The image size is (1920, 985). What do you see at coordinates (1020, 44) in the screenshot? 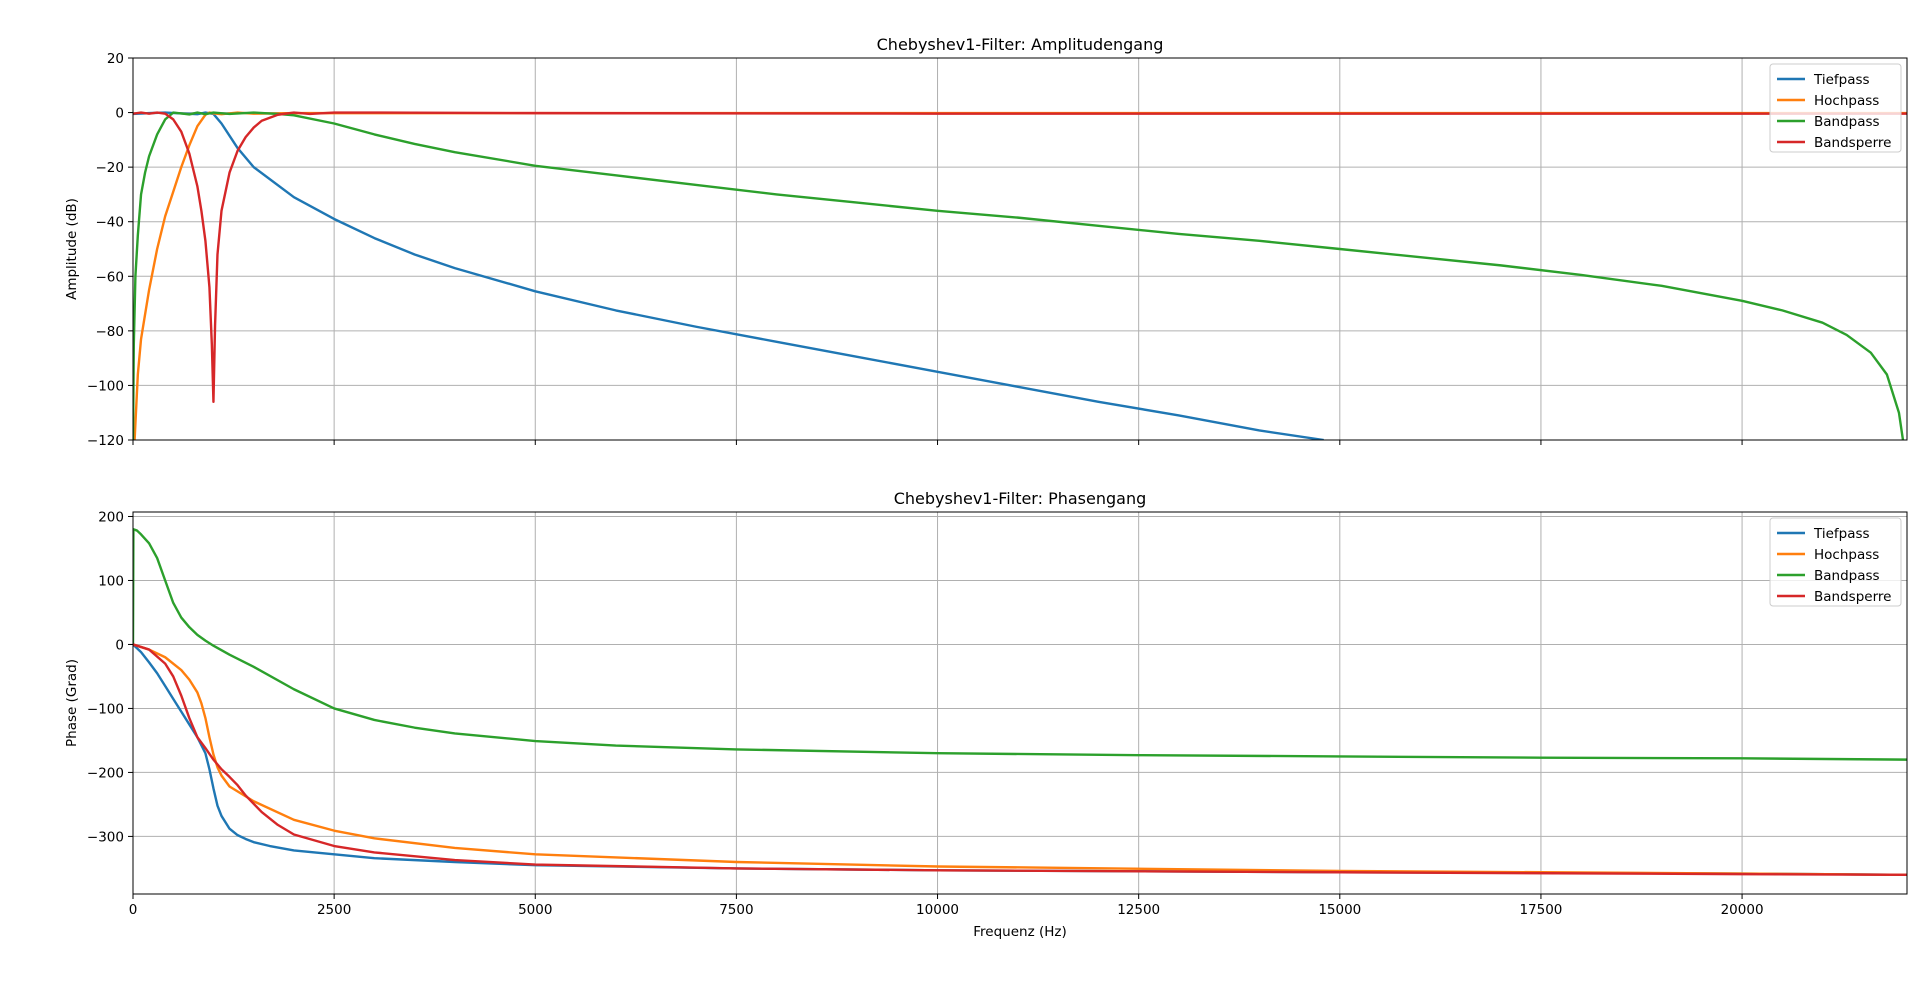
I see `chart-title: Chebyshev1-Filter: Amplitudengang` at bounding box center [1020, 44].